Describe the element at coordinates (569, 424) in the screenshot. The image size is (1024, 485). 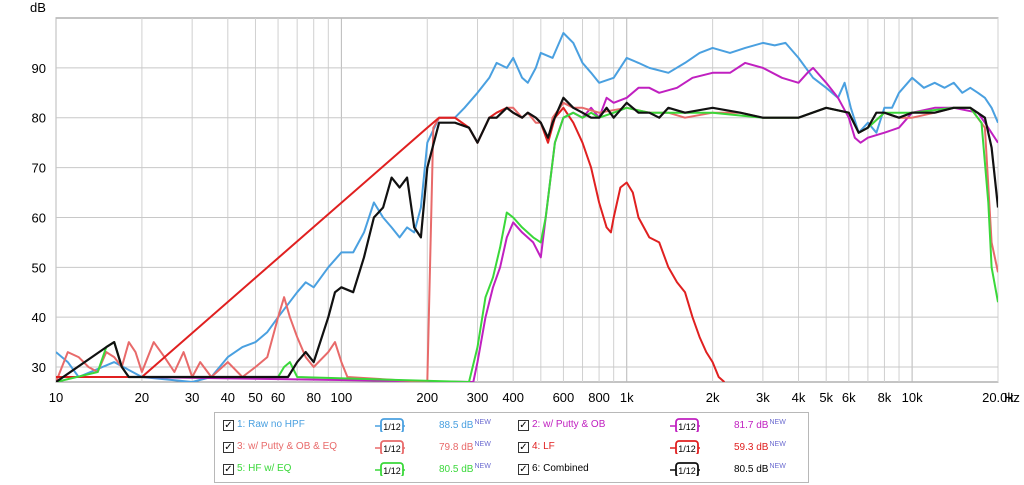
I see `legend-series-label: 2: w/ Putty & OB` at that location.